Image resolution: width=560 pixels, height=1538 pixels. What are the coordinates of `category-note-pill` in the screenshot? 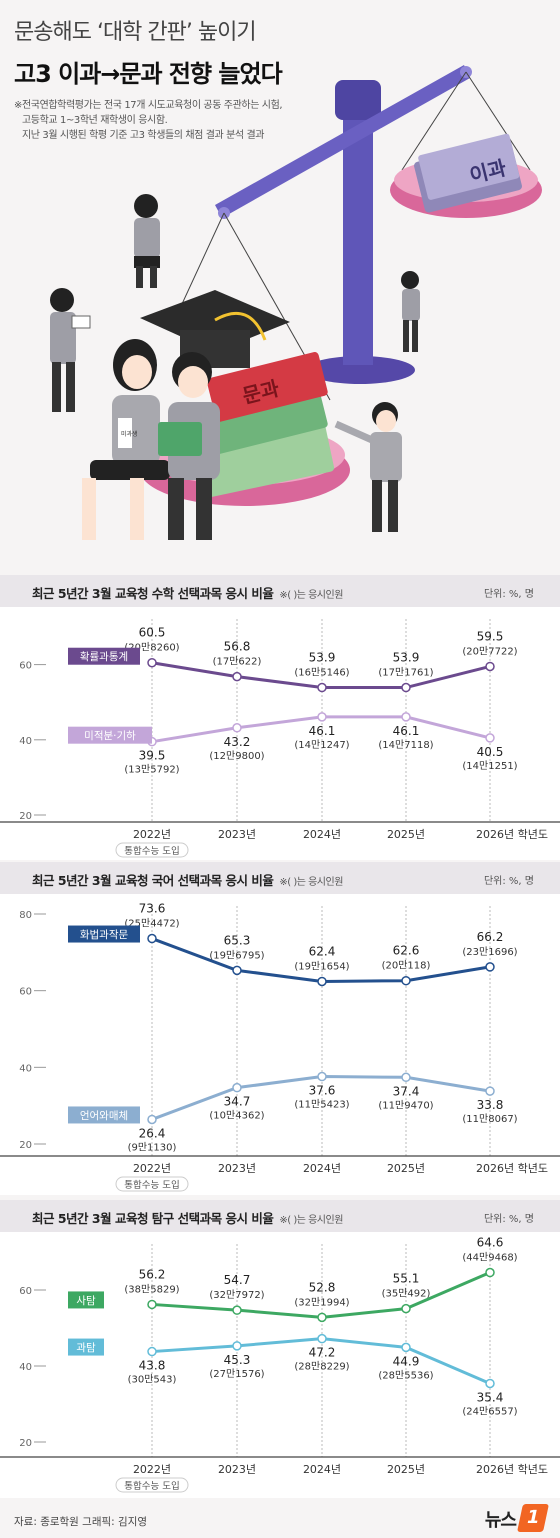 It's located at (152, 1485).